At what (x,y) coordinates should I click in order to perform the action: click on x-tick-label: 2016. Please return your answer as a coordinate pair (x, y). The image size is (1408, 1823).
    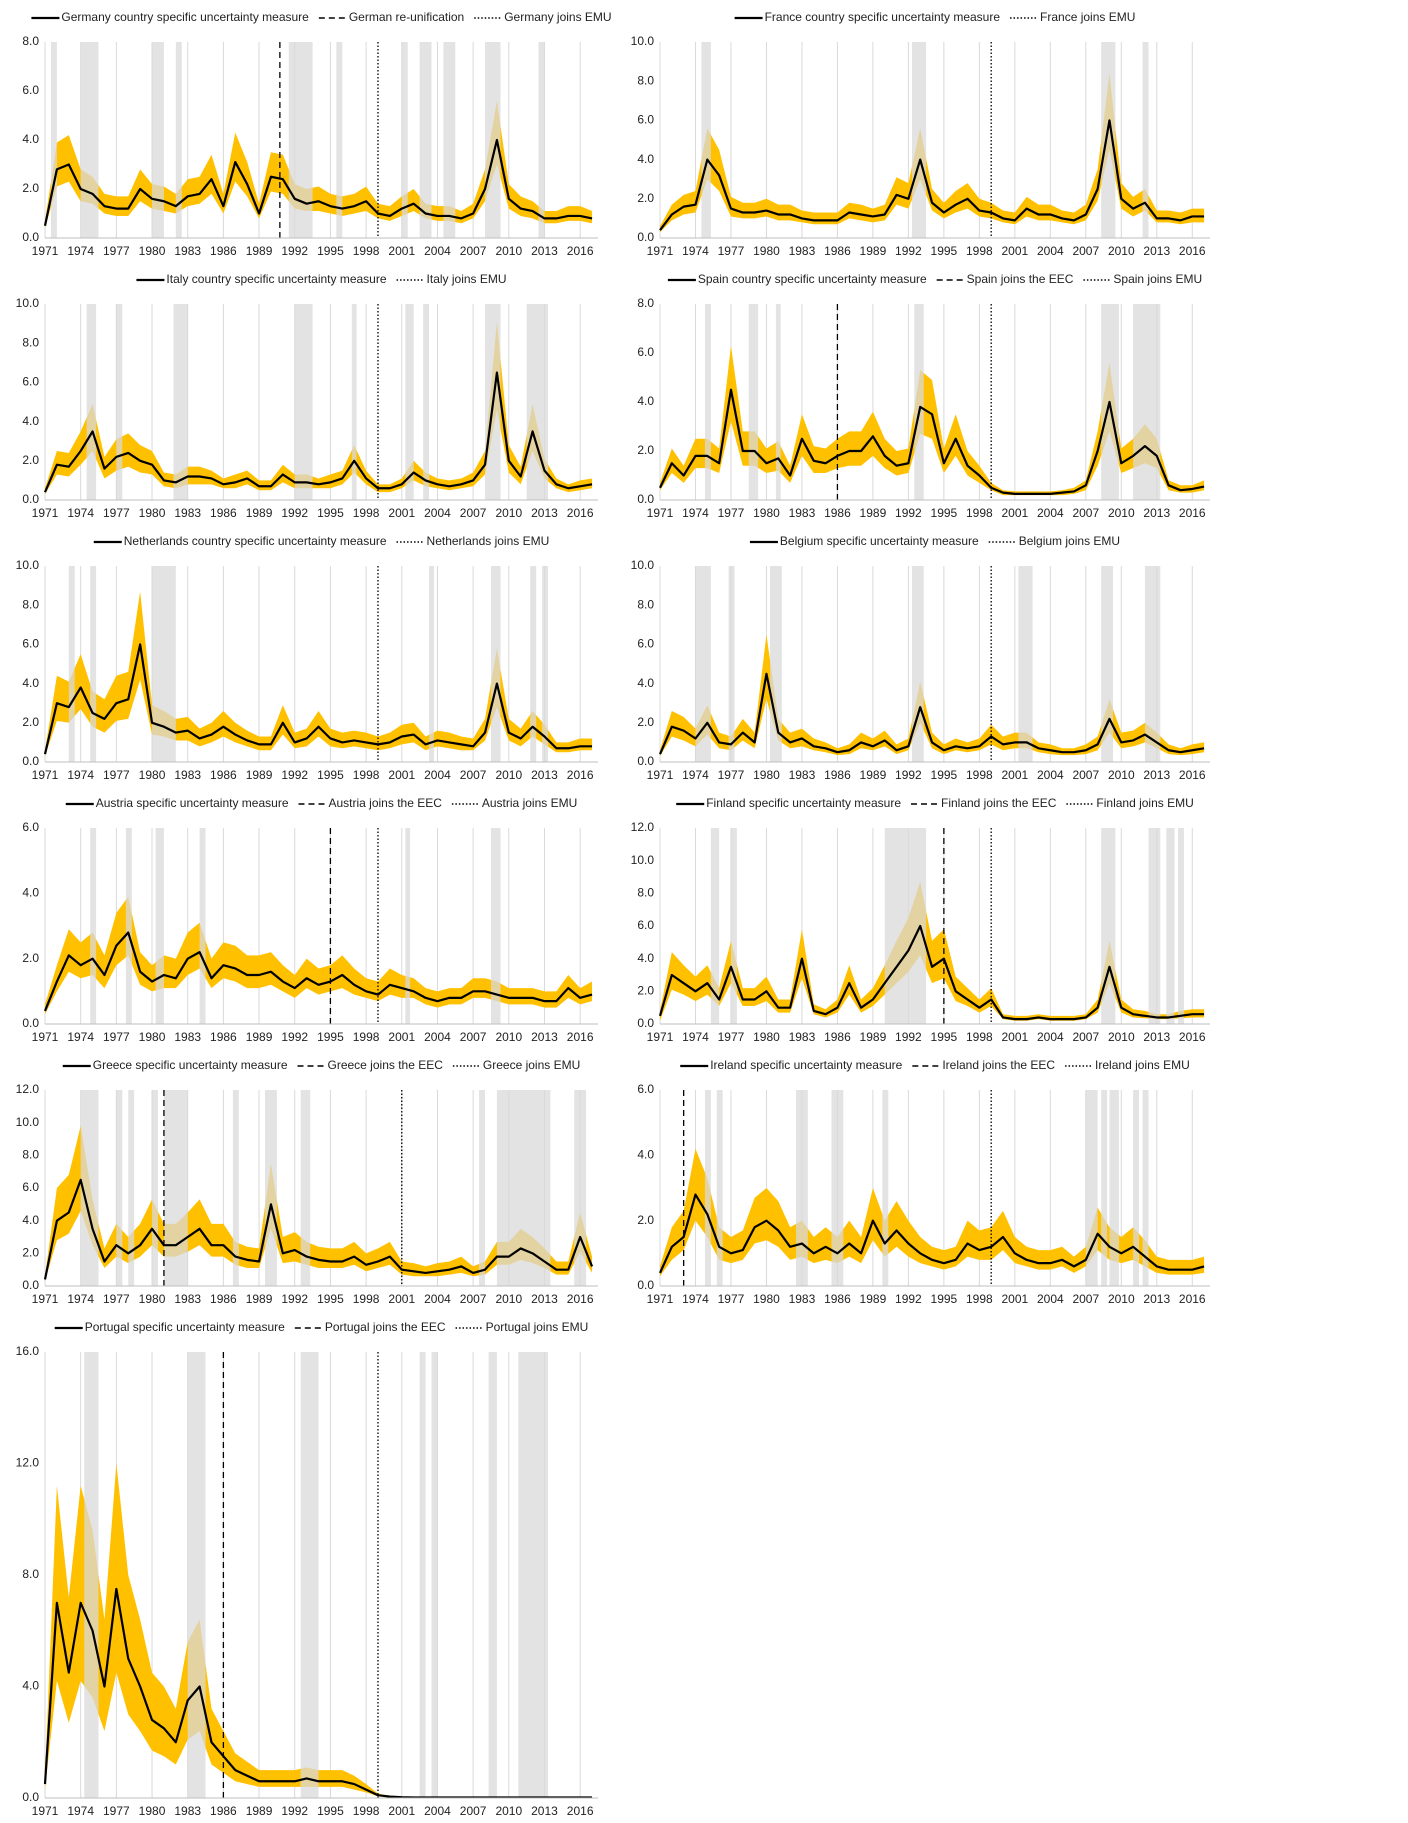
    Looking at the image, I should click on (1192, 251).